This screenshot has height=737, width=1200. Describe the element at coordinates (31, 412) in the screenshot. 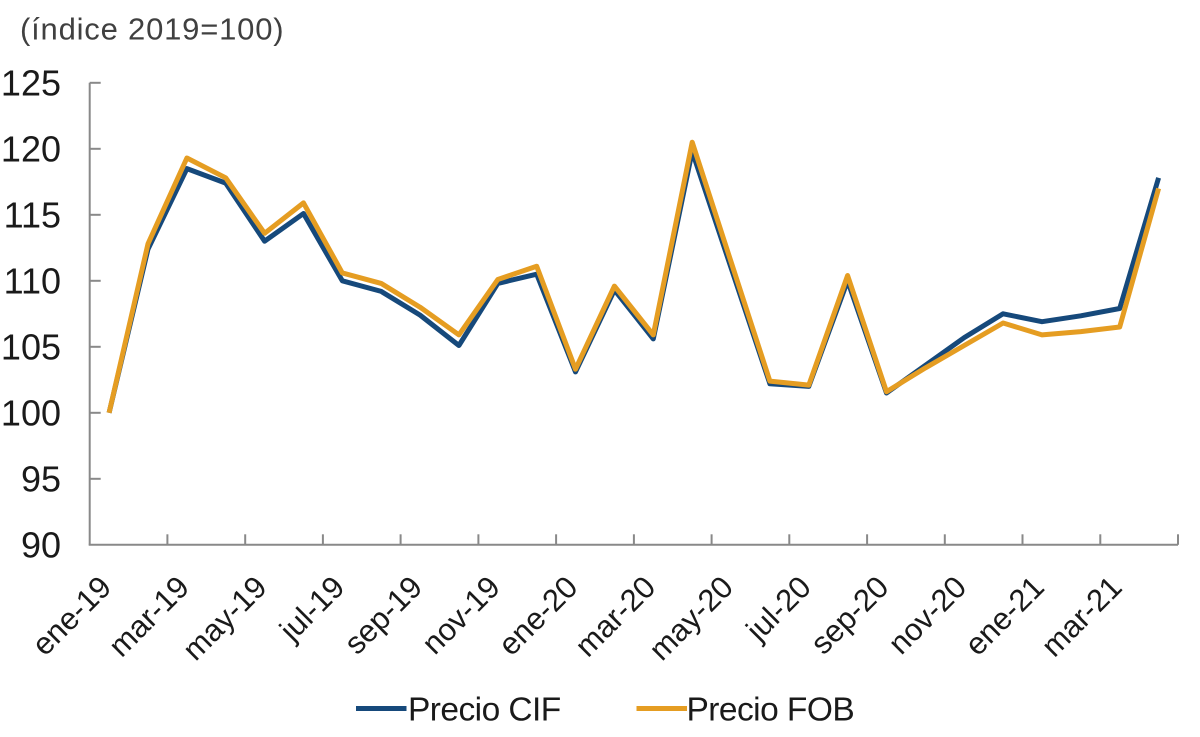

I see `svg-text: 100` at that location.